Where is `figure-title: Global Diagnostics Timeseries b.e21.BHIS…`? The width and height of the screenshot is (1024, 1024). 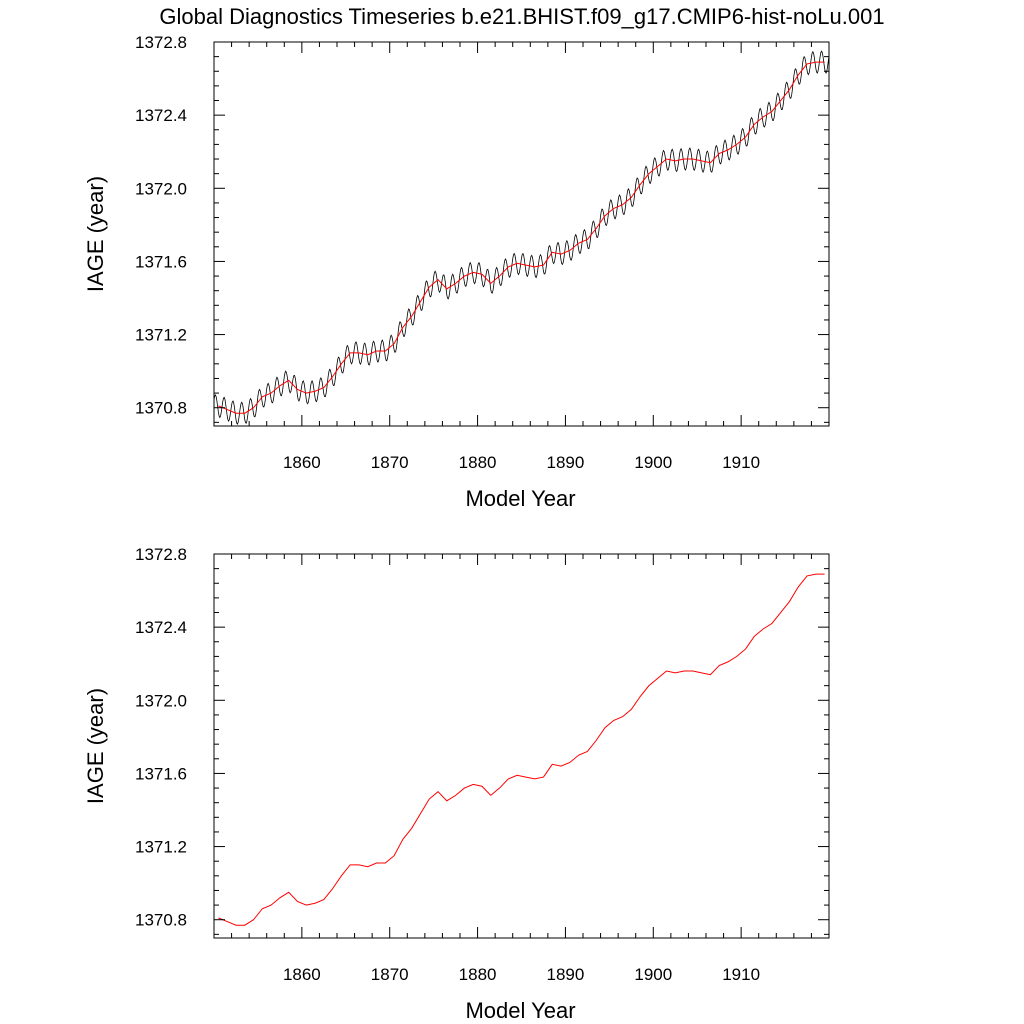
figure-title: Global Diagnostics Timeseries b.e21.BHIS… is located at coordinates (521, 16).